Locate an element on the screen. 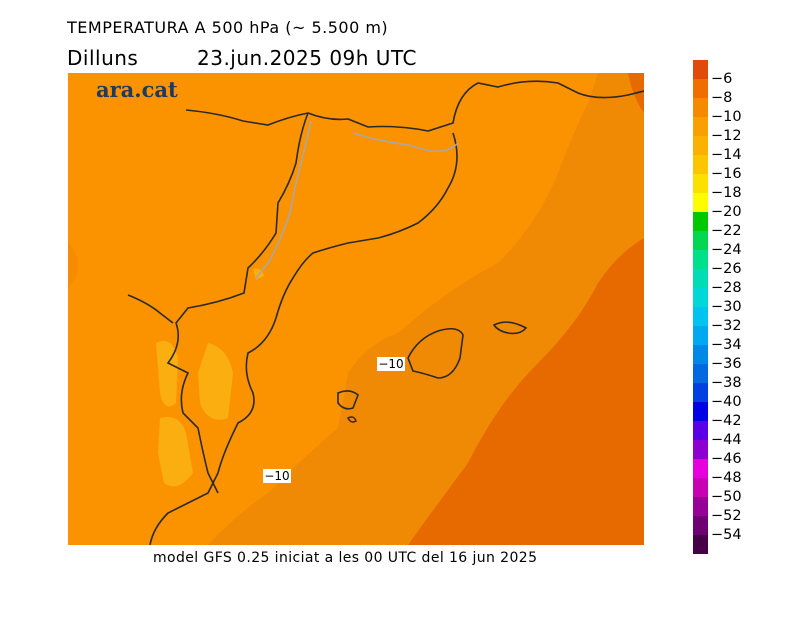  band-minus8-minus6 is located at coordinates (526, 391).